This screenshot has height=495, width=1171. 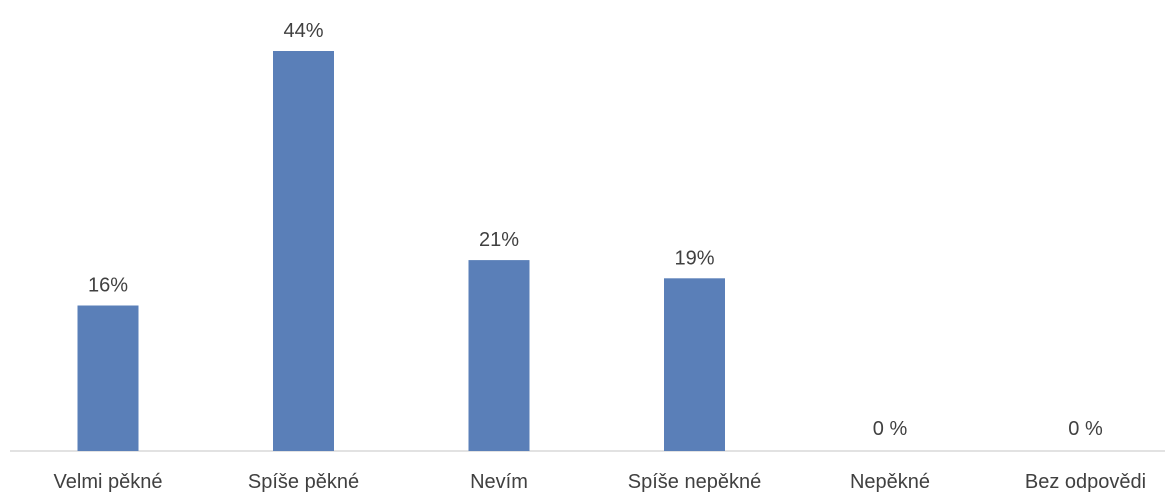 I want to click on x-tick-label-3: Spíše nepěkné, so click(x=694, y=482).